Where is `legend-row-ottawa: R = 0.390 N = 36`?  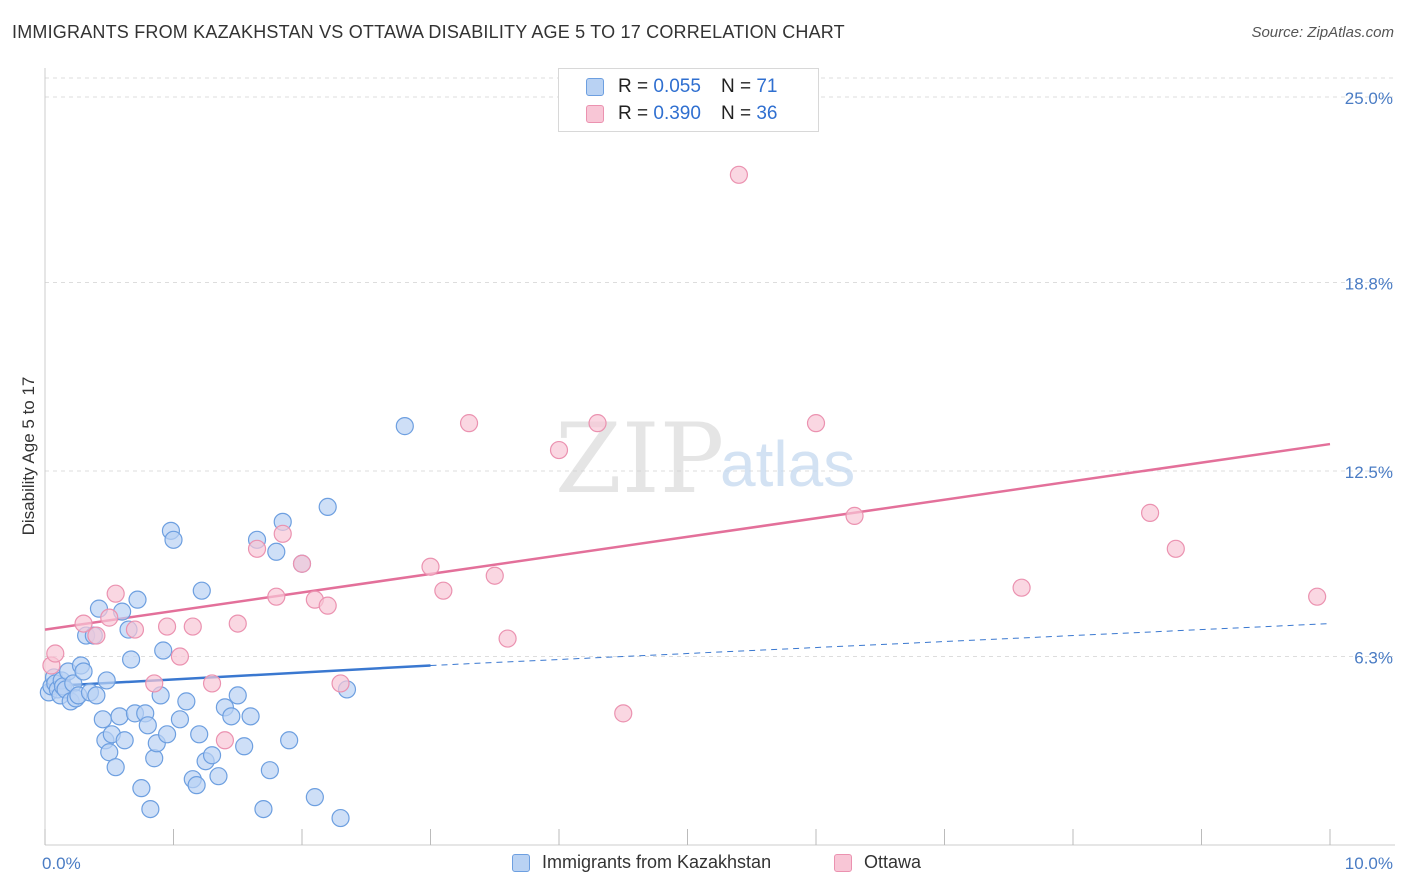
legend-row-ottawa: R = 0.390 N = 36 is located at coordinates (681, 114).